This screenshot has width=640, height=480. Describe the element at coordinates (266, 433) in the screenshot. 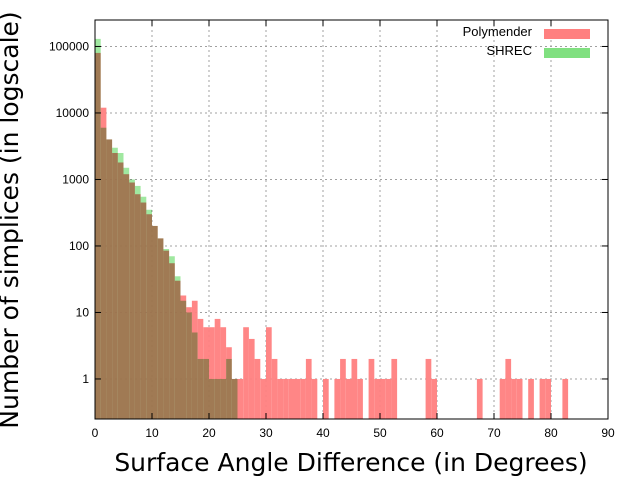

I see `x-tick-label: 30` at that location.